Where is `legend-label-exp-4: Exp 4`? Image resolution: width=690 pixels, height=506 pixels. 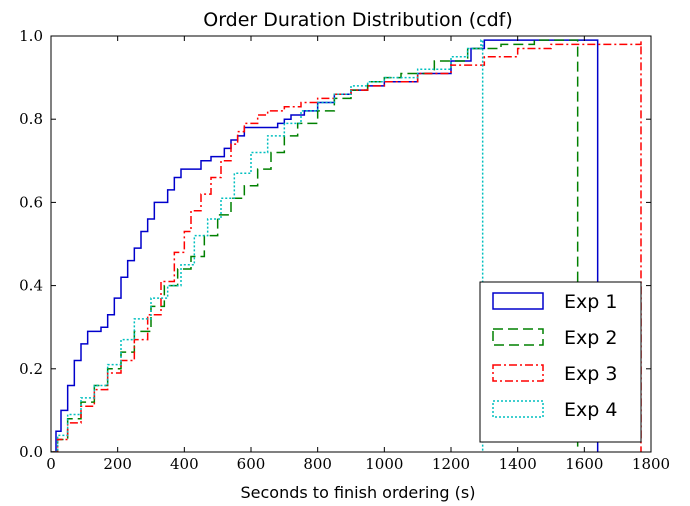 legend-label-exp-4: Exp 4 is located at coordinates (590, 410).